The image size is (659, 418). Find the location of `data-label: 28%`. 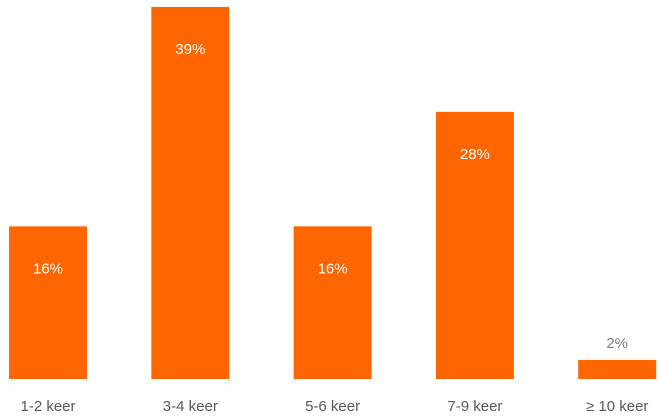

data-label: 28% is located at coordinates (475, 154).